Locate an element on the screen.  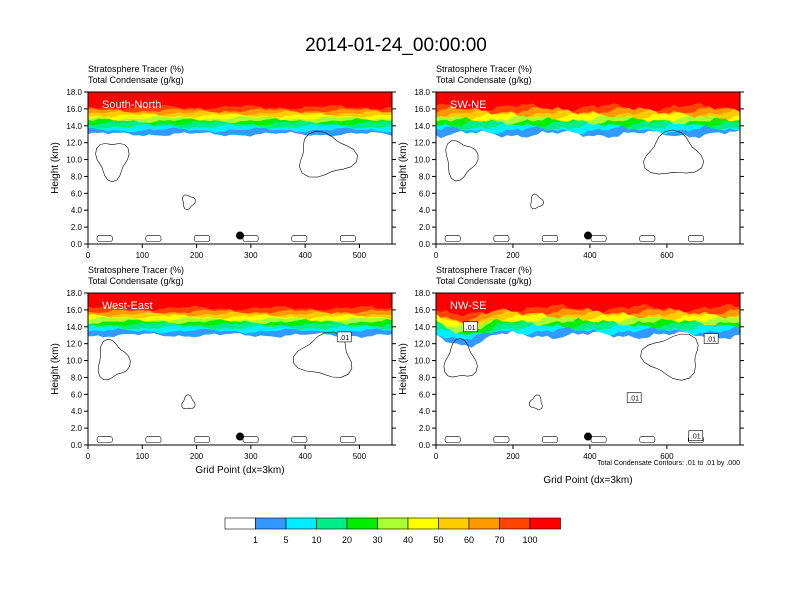
y-tick-label: 4.0 is located at coordinates (425, 411).